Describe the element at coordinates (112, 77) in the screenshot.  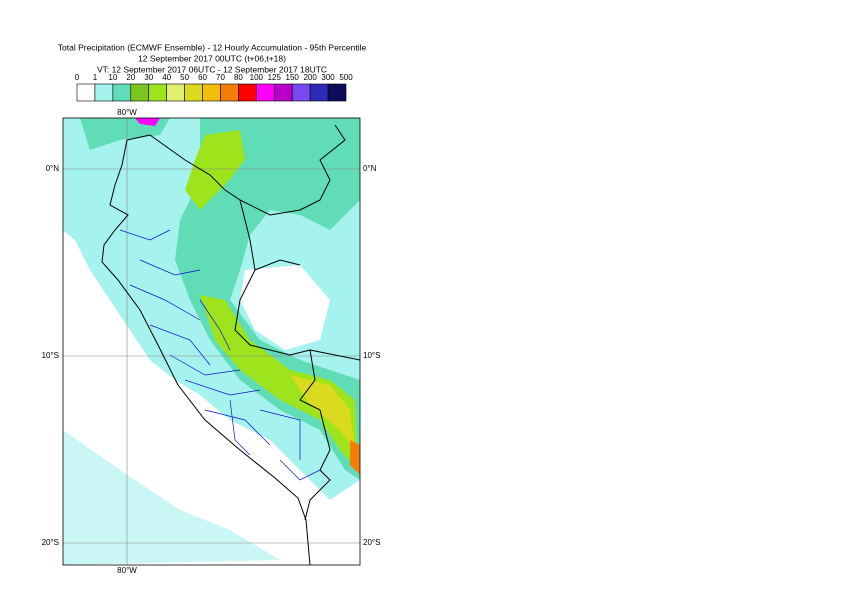
I see `legend-label: 10` at that location.